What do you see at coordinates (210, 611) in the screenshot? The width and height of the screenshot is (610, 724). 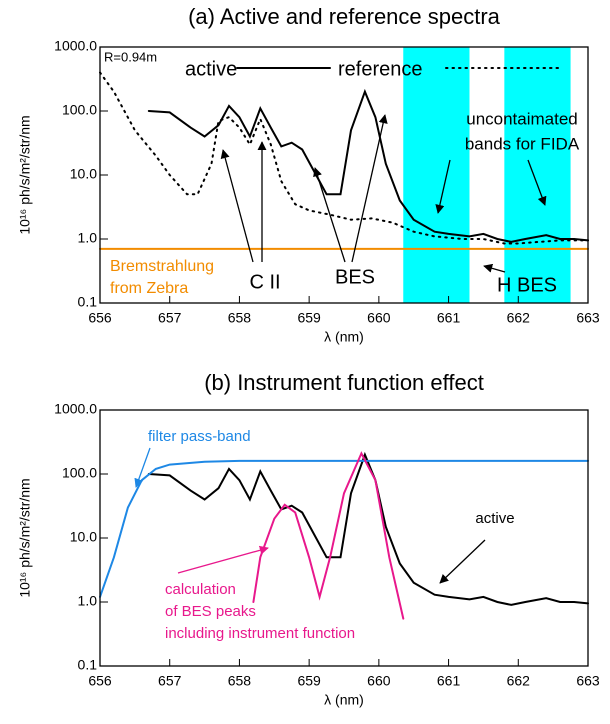 I see `annotation: of BES peaks` at bounding box center [210, 611].